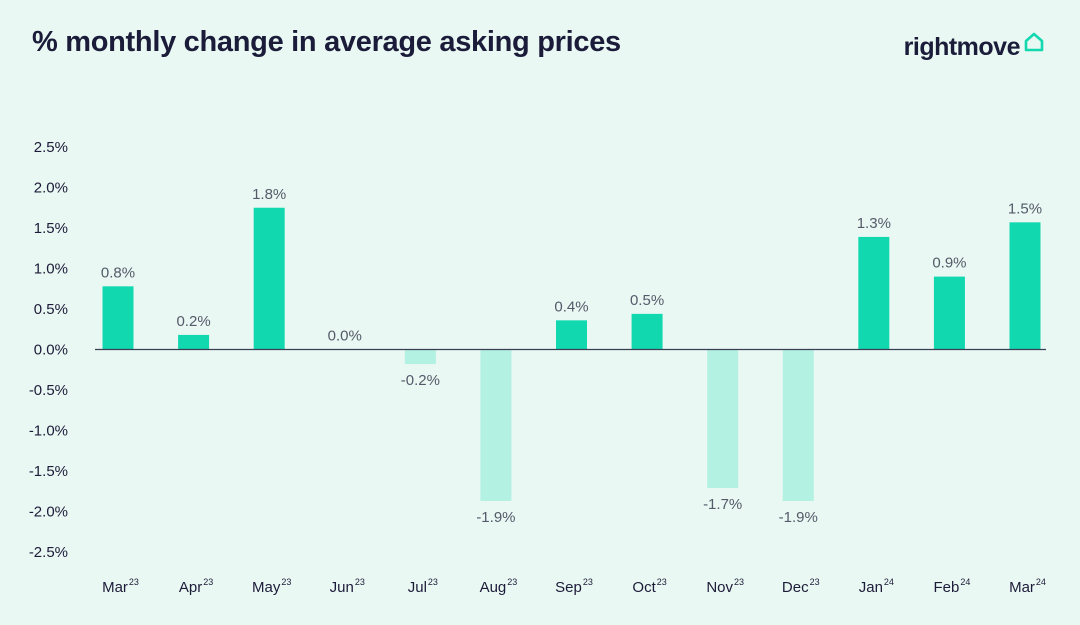 Image resolution: width=1080 pixels, height=625 pixels. What do you see at coordinates (48, 552) in the screenshot?
I see `y-tick-label: -2.5%` at bounding box center [48, 552].